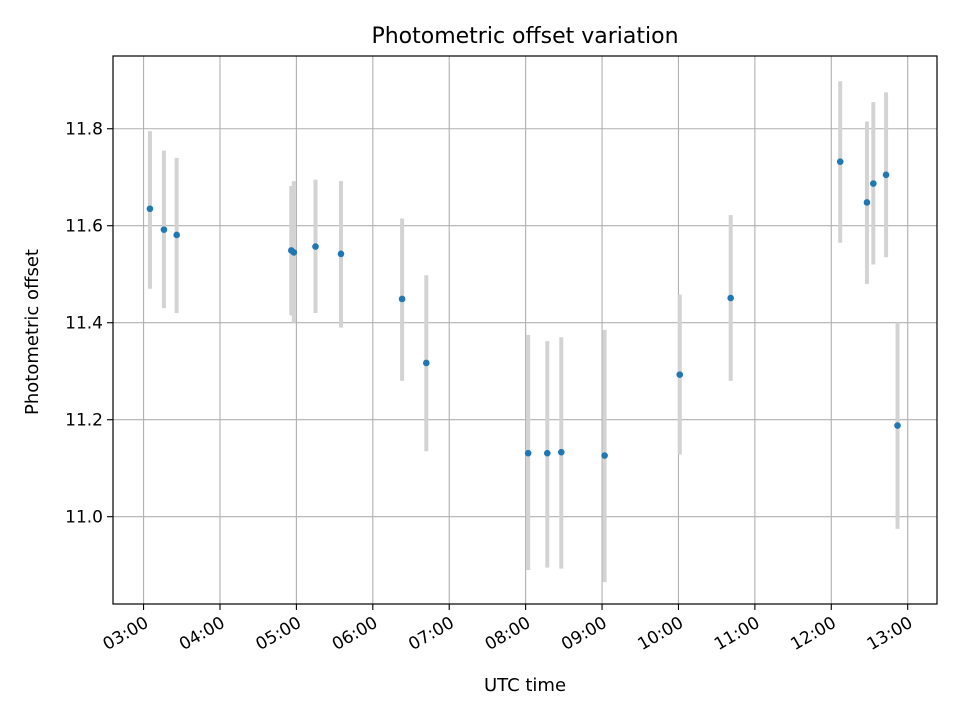 Image resolution: width=960 pixels, height=720 pixels. What do you see at coordinates (524, 36) in the screenshot?
I see `chart-title: Photometric offset variation` at bounding box center [524, 36].